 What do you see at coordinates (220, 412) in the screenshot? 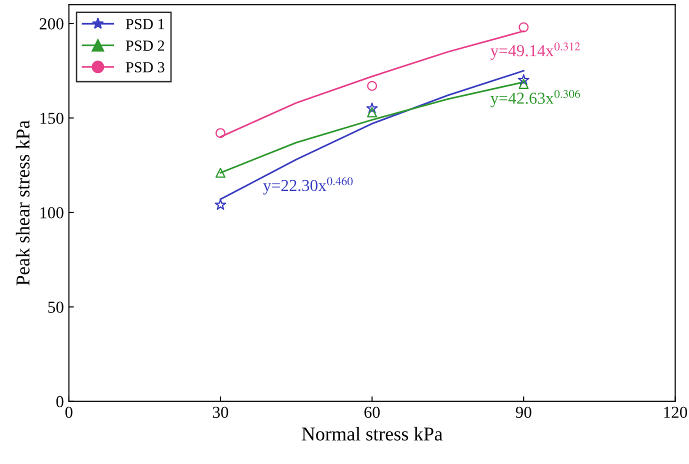
I see `x-tick-label: 30` at bounding box center [220, 412].